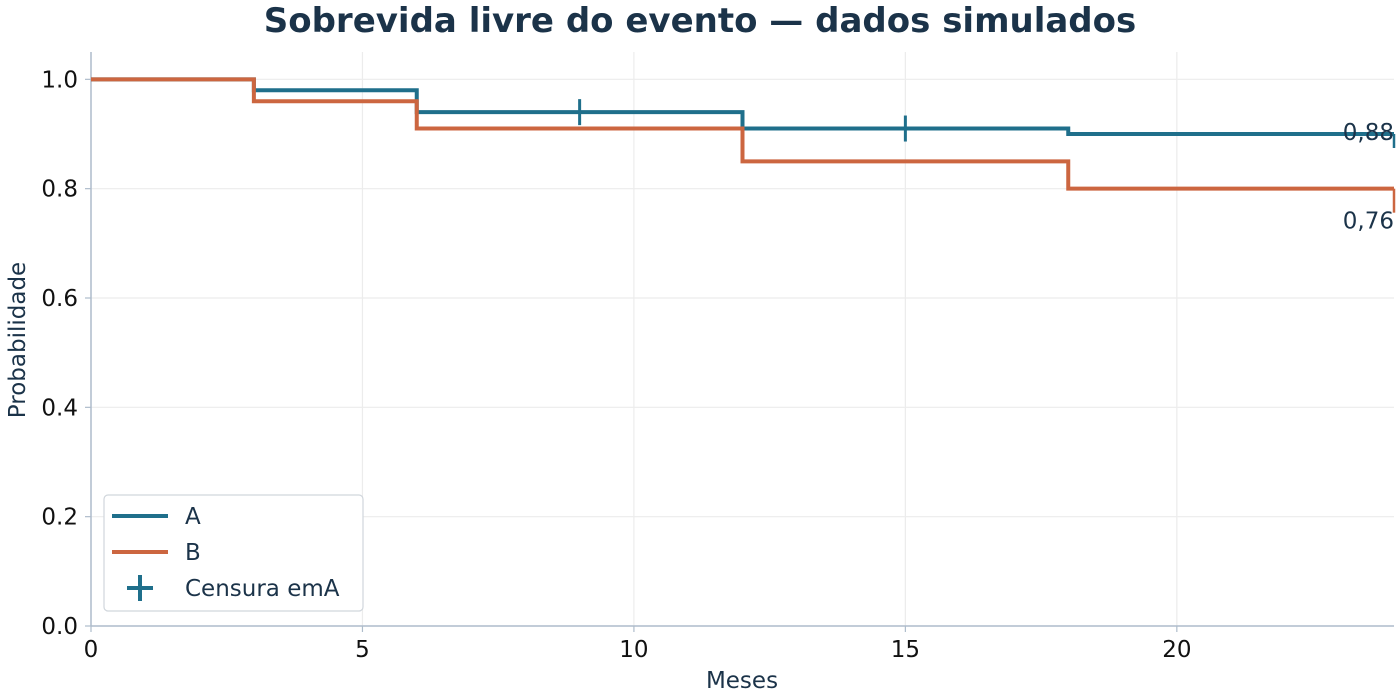  I want to click on series-line-a, so click(742, 106).